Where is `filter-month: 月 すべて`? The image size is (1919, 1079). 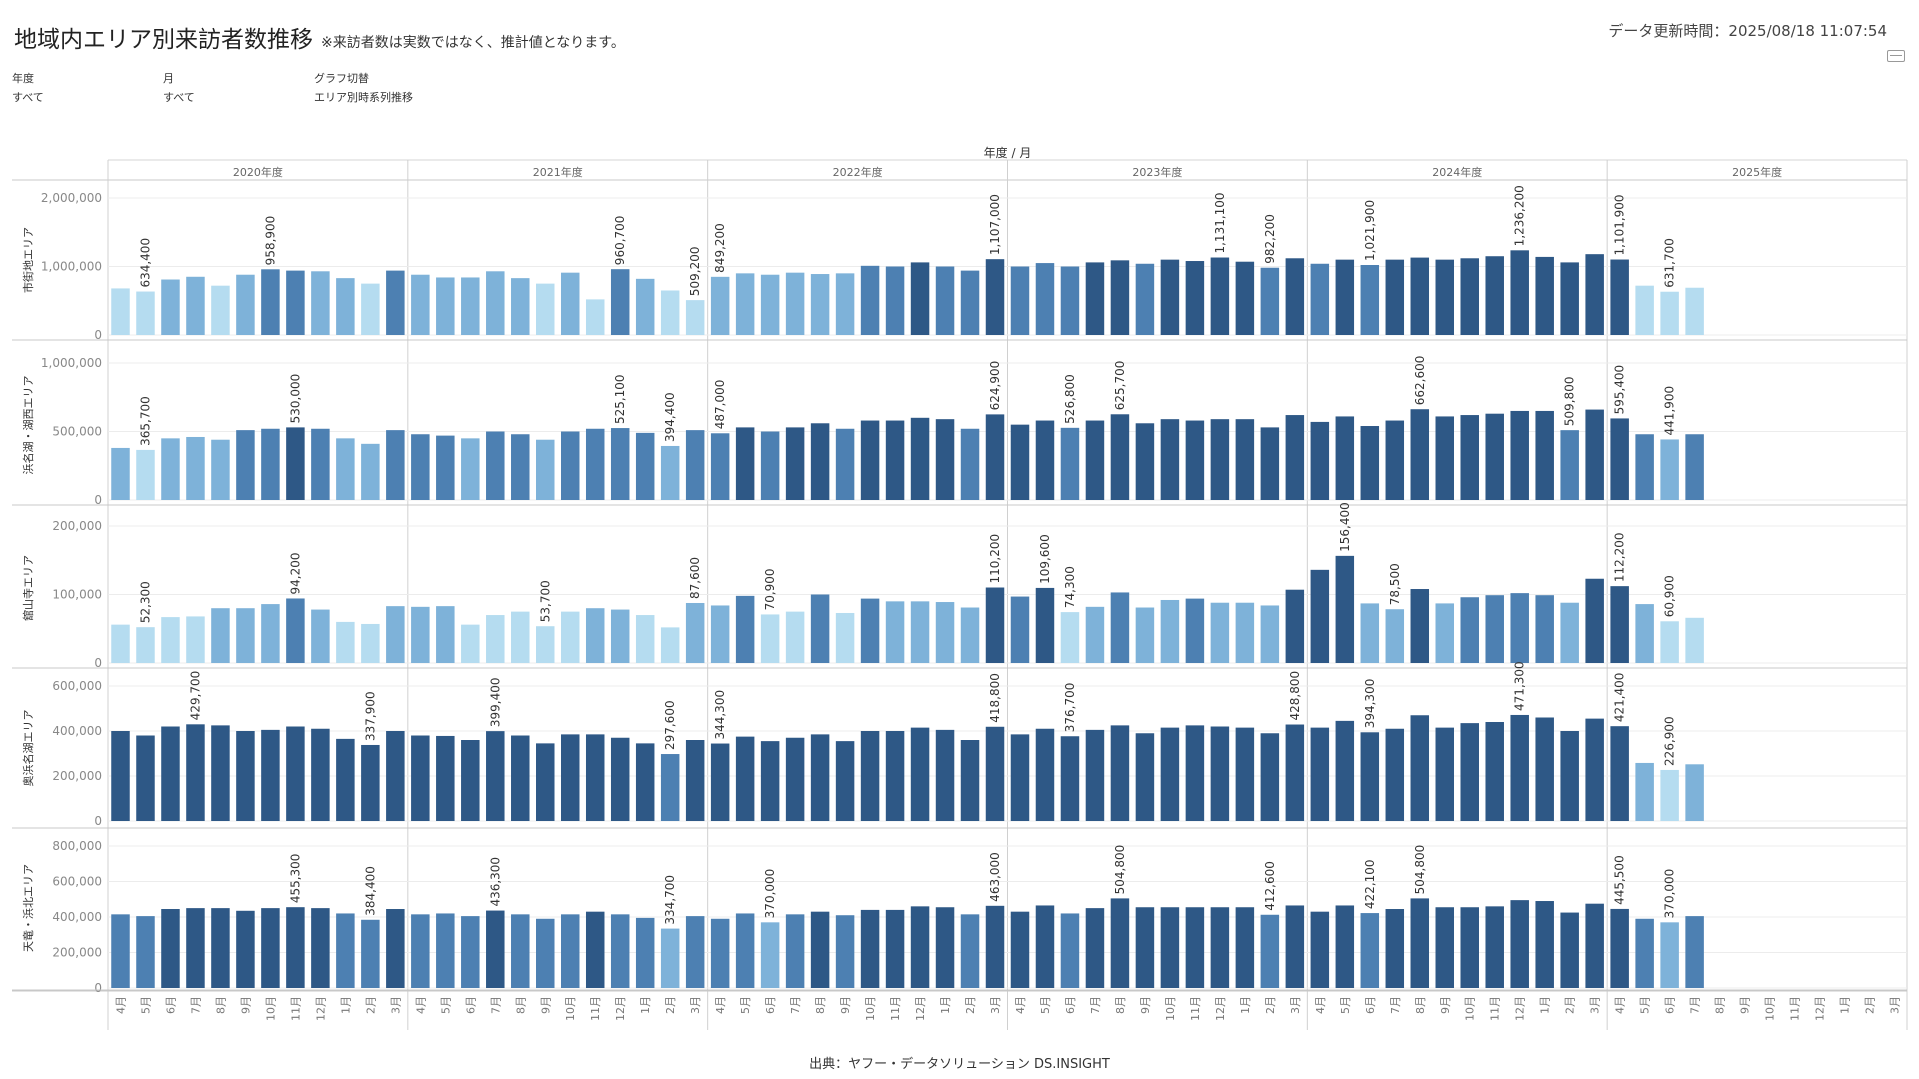
filter-month: 月 すべて is located at coordinates (179, 87).